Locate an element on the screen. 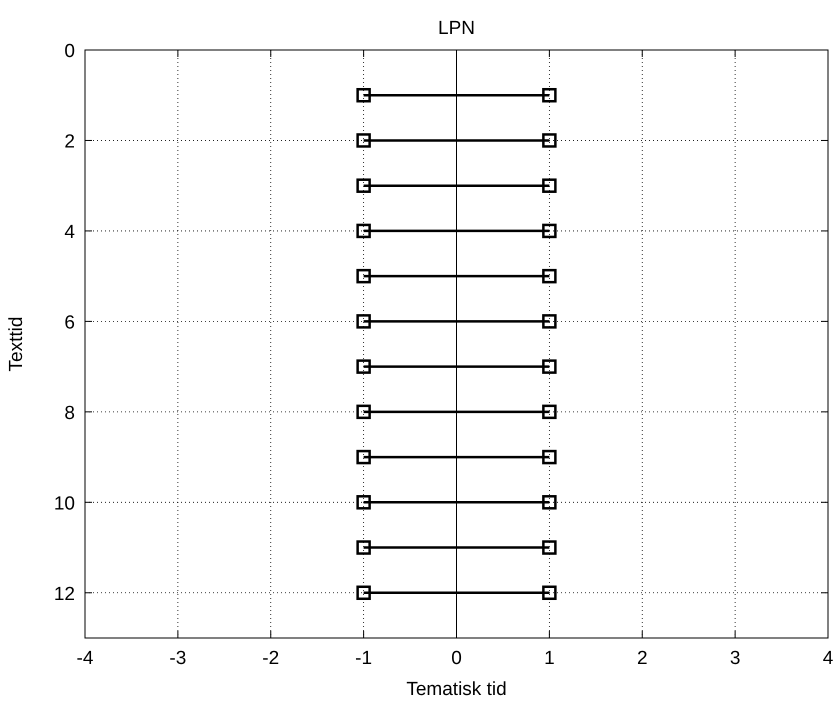  y-tick-label: 0 is located at coordinates (69, 51).